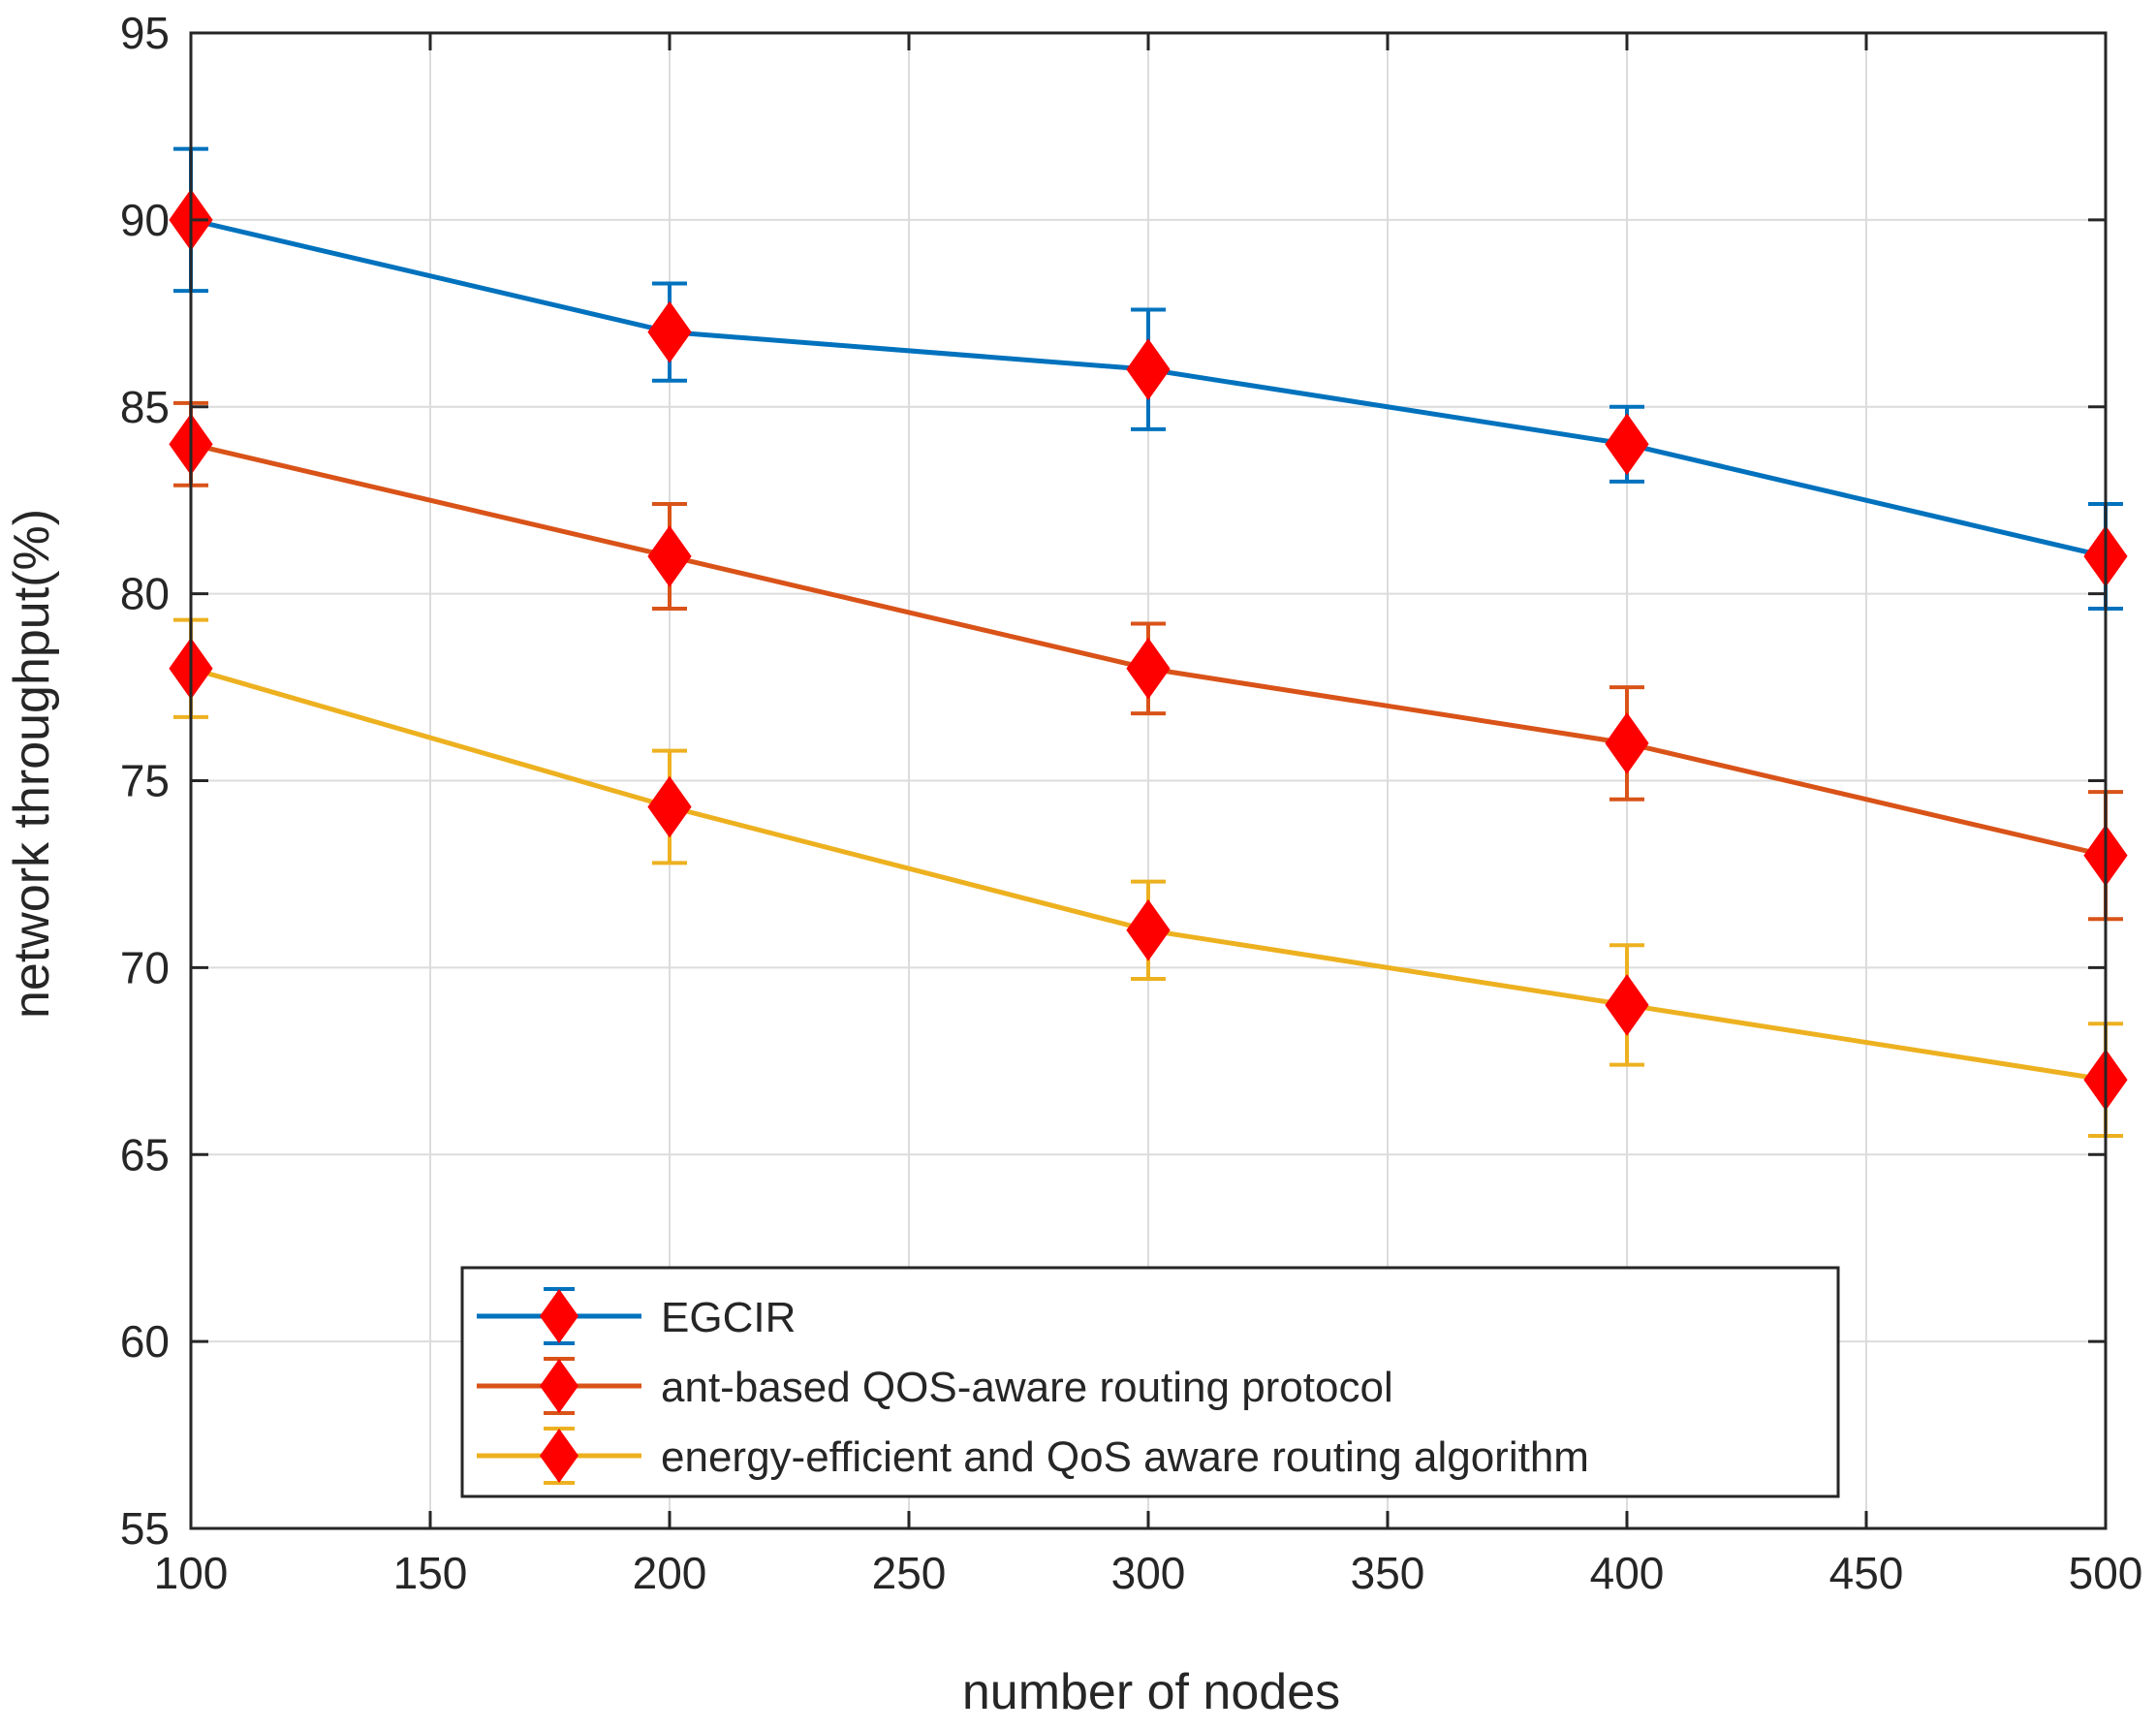  What do you see at coordinates (145, 967) in the screenshot?
I see `y-tick-label: 70` at bounding box center [145, 967].